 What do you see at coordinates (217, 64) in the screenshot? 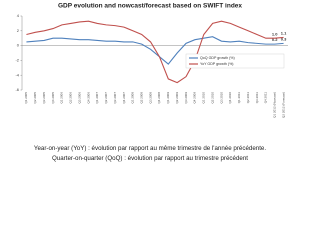
I see `legend-label: YoY GDP growth (%)` at bounding box center [217, 64].